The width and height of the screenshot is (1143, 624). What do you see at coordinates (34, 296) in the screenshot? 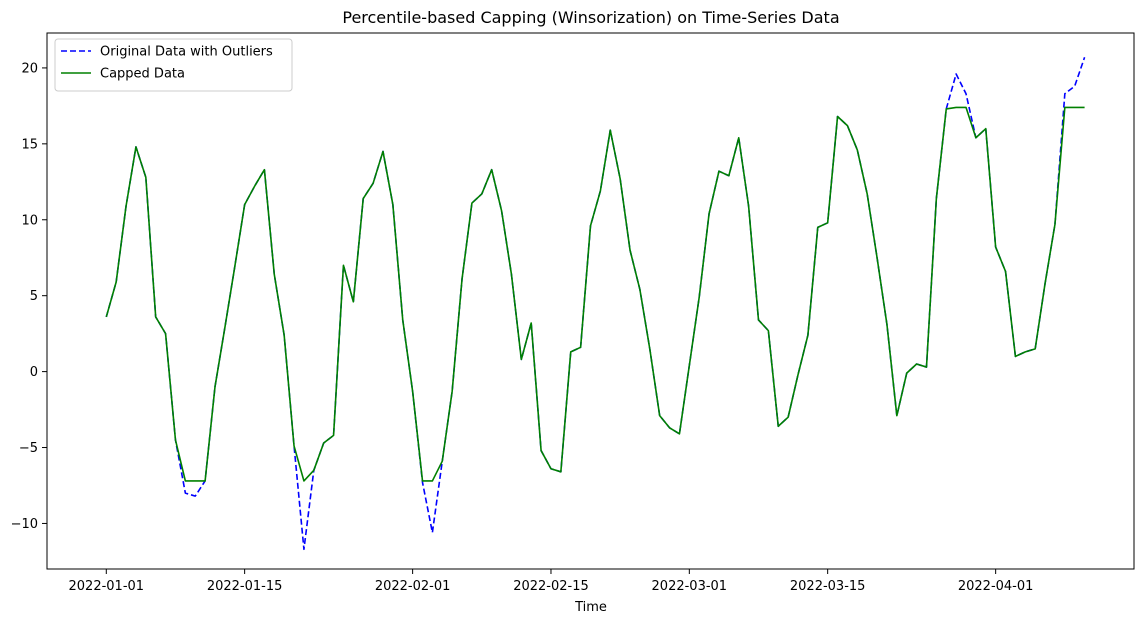
I see `y-tick-label: 5` at bounding box center [34, 296].